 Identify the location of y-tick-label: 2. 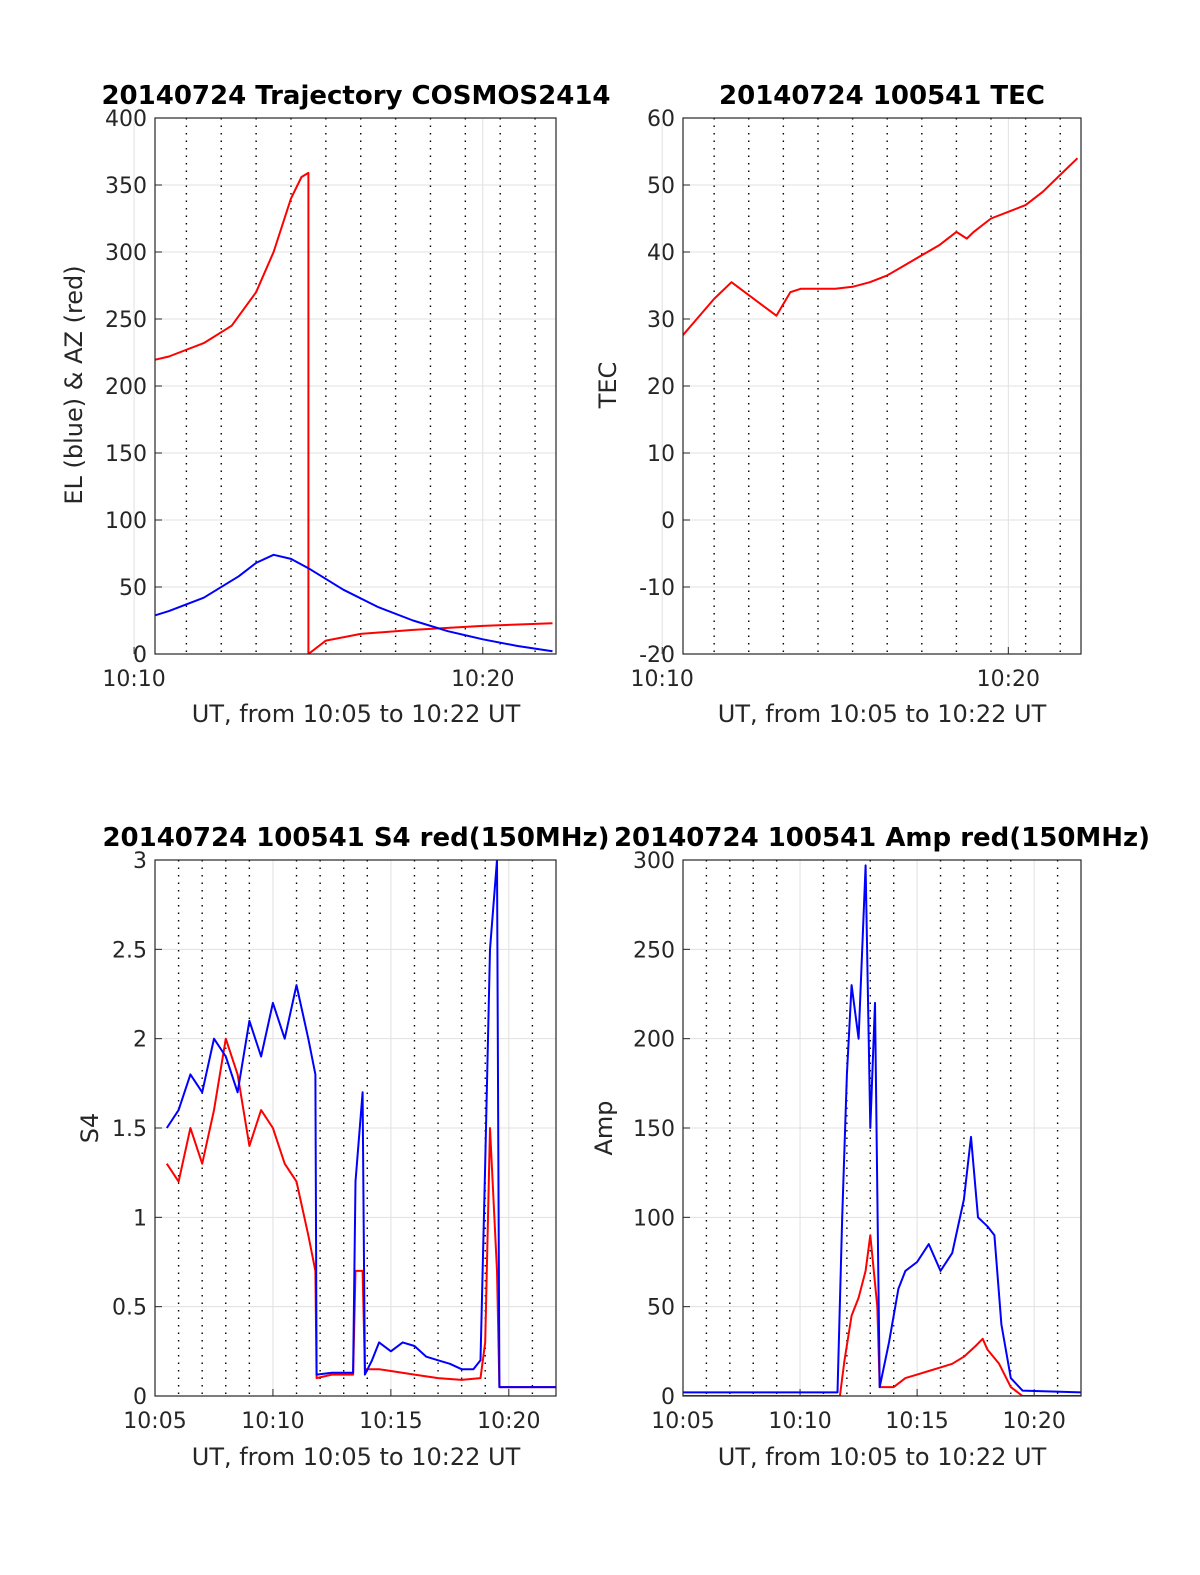
(140, 1040).